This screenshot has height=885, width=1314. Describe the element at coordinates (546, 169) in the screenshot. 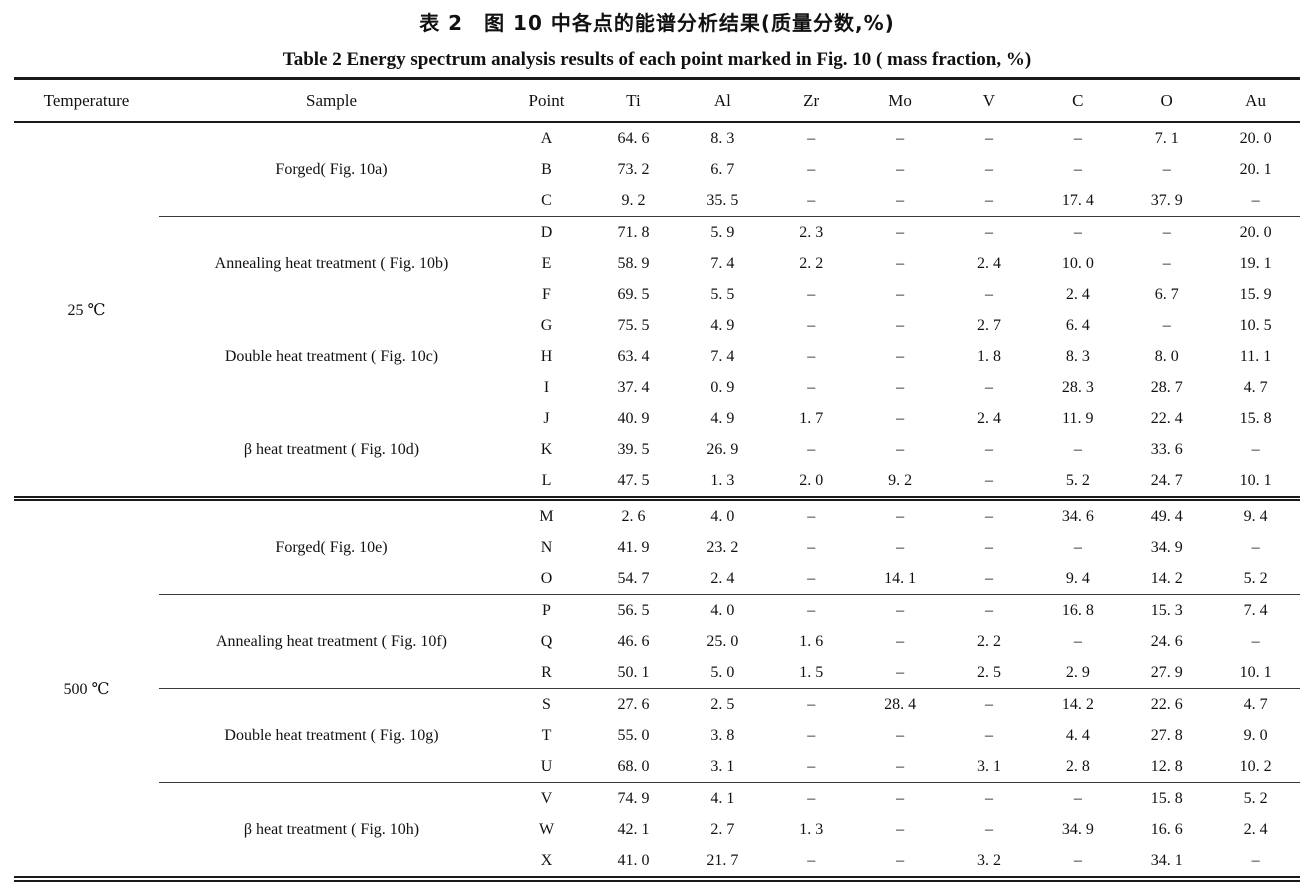

I see `point-cell: B` at that location.